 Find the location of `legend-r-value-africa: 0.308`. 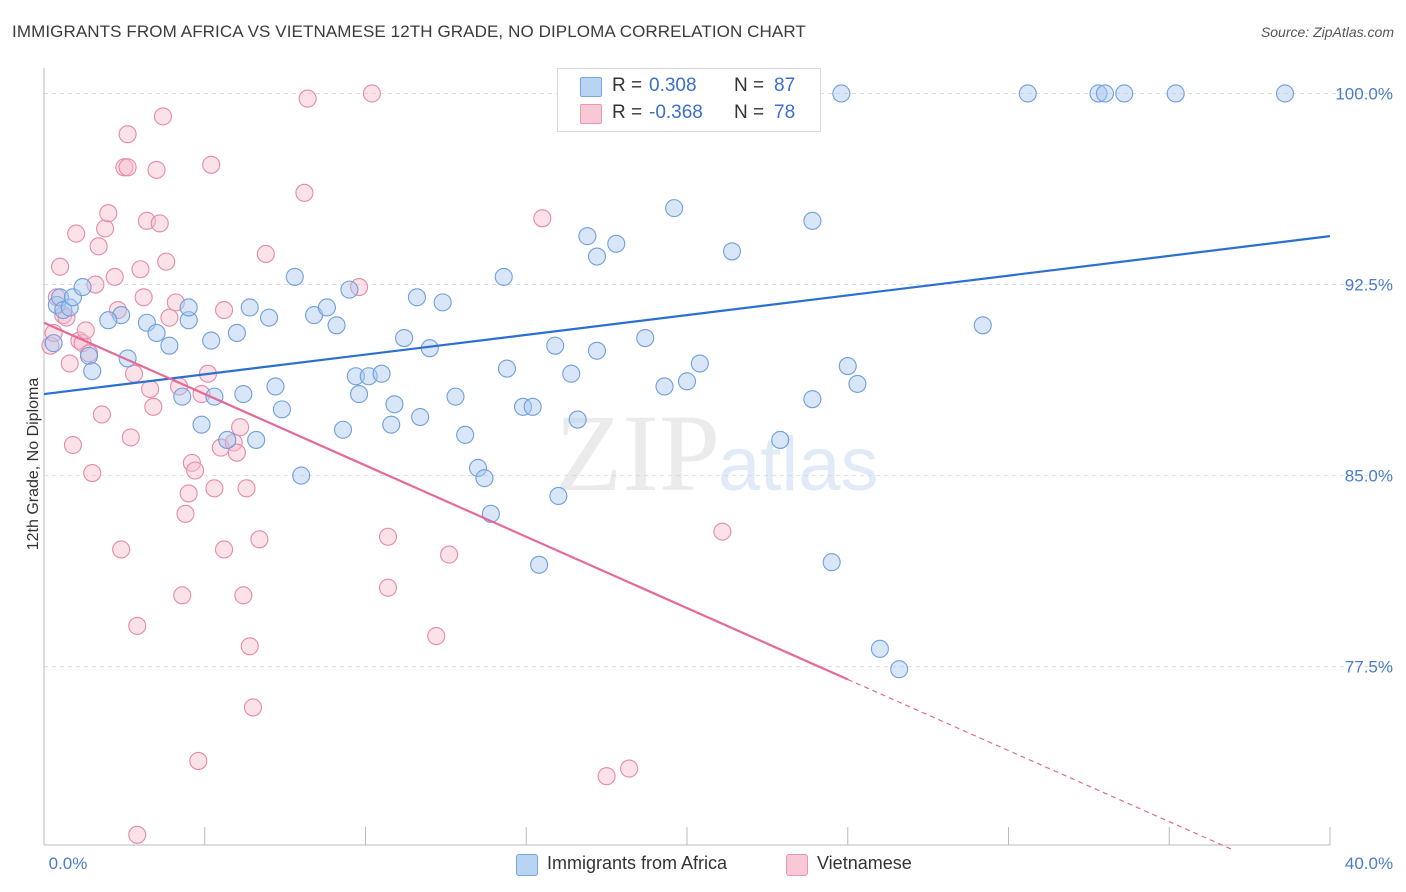

legend-r-value-africa: 0.308 is located at coordinates (673, 85).